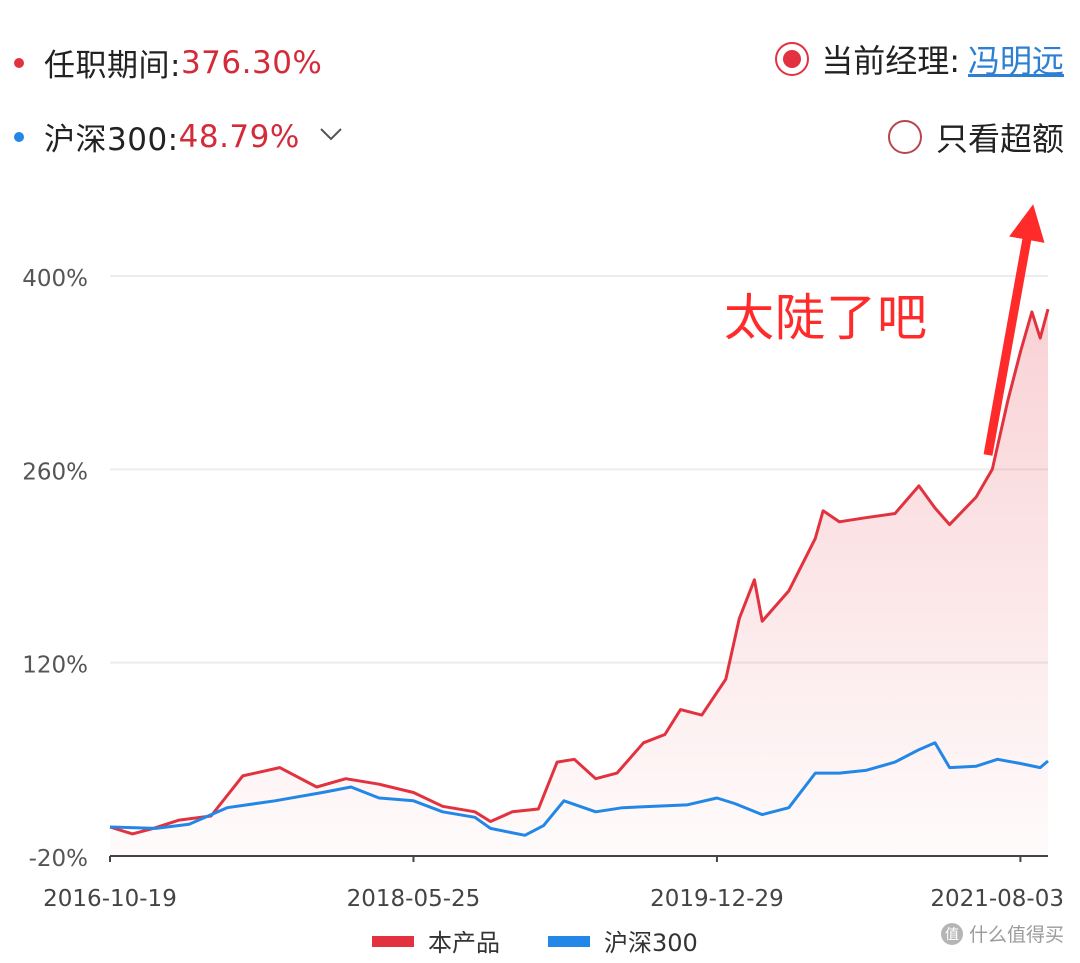 Image resolution: width=1080 pixels, height=963 pixels. Describe the element at coordinates (239, 136) in the screenshot. I see `index-value: 48.79%` at that location.